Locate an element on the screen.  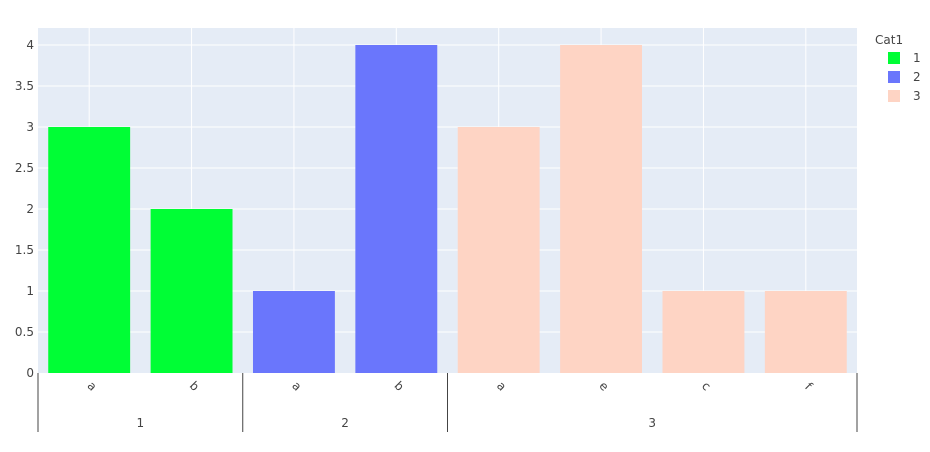
y-axis-ticks: 0 0.5 1 1.5 2 2.5 3 3.5 4 is located at coordinates (24, 209).